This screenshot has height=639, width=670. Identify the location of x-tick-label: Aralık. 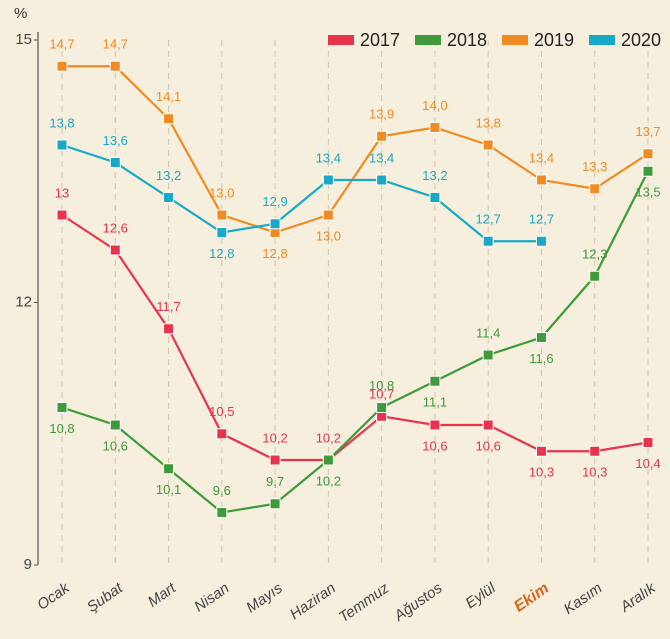
(638, 597).